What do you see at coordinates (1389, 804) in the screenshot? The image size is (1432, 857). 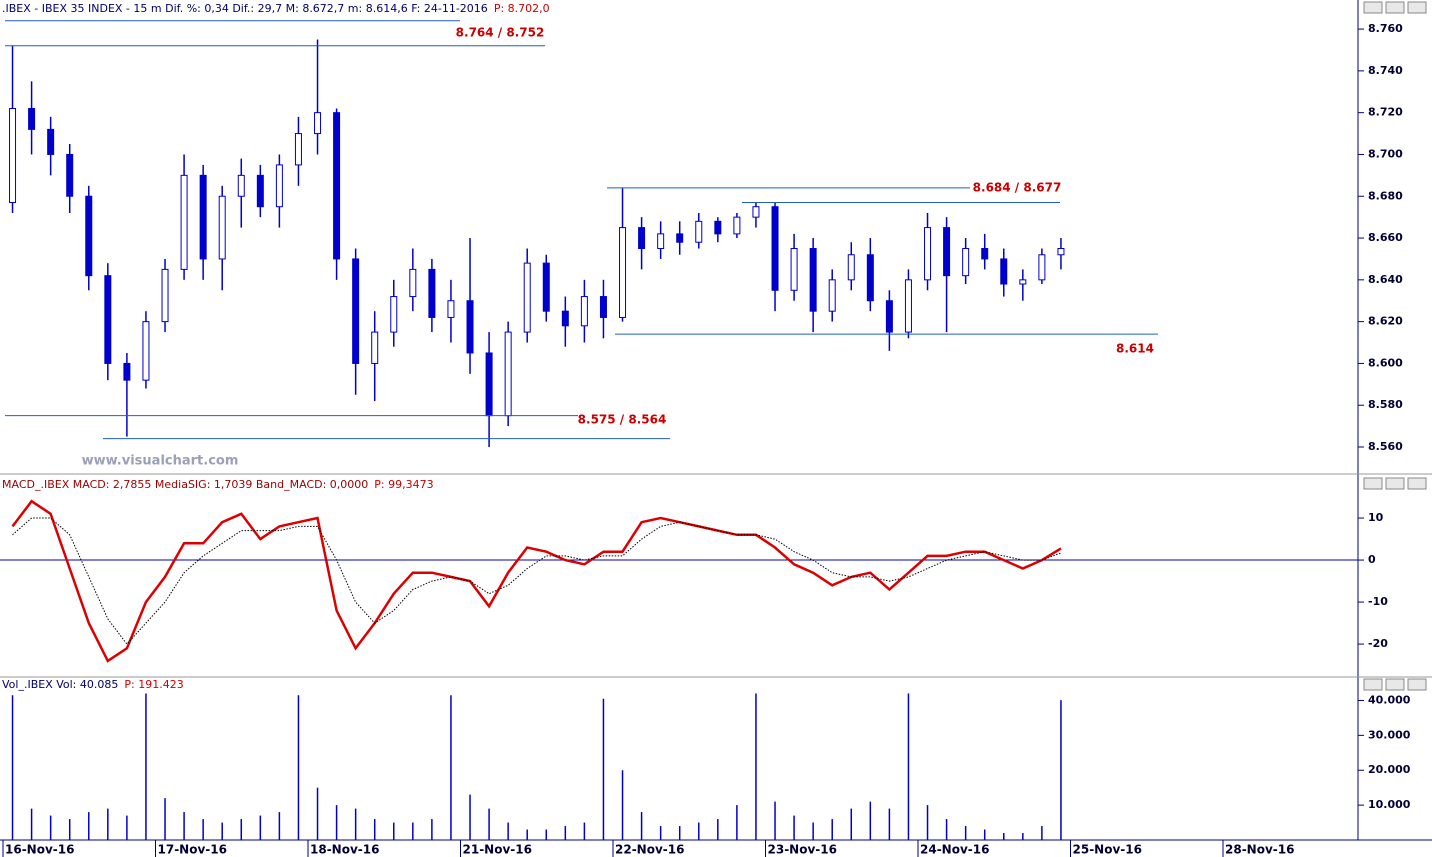 I see `y-tick-label: 10.000` at bounding box center [1389, 804].